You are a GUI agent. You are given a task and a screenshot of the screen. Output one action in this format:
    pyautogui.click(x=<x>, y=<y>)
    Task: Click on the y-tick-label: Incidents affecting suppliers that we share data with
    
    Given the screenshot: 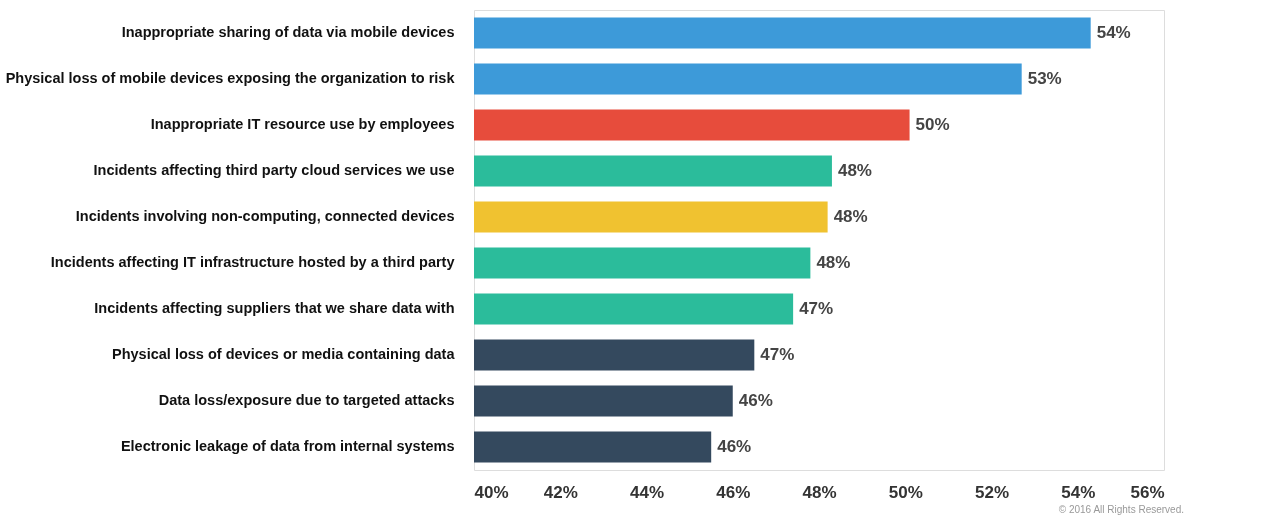 What is the action you would take?
    pyautogui.click(x=274, y=308)
    